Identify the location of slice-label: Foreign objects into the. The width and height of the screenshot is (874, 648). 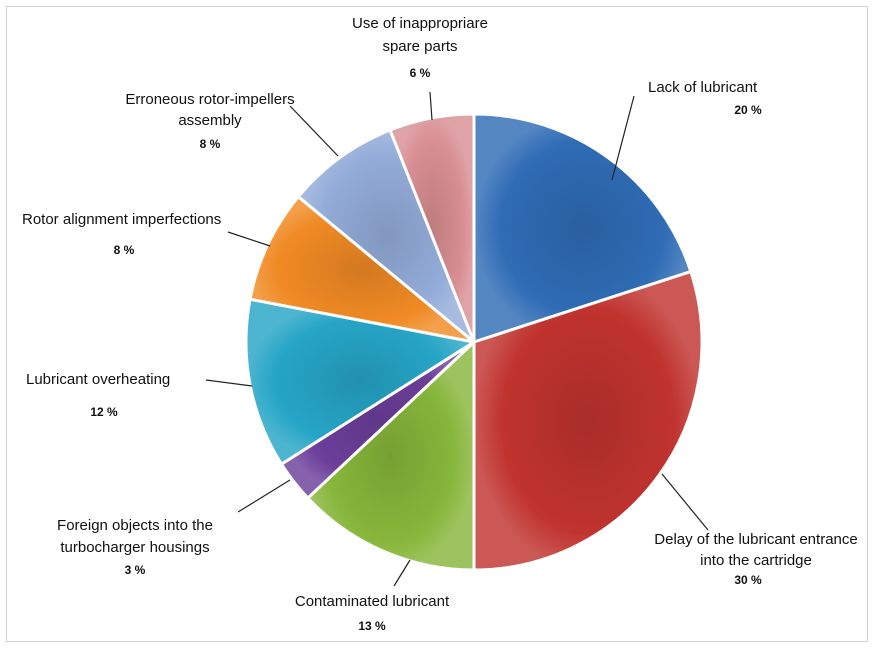
(135, 525).